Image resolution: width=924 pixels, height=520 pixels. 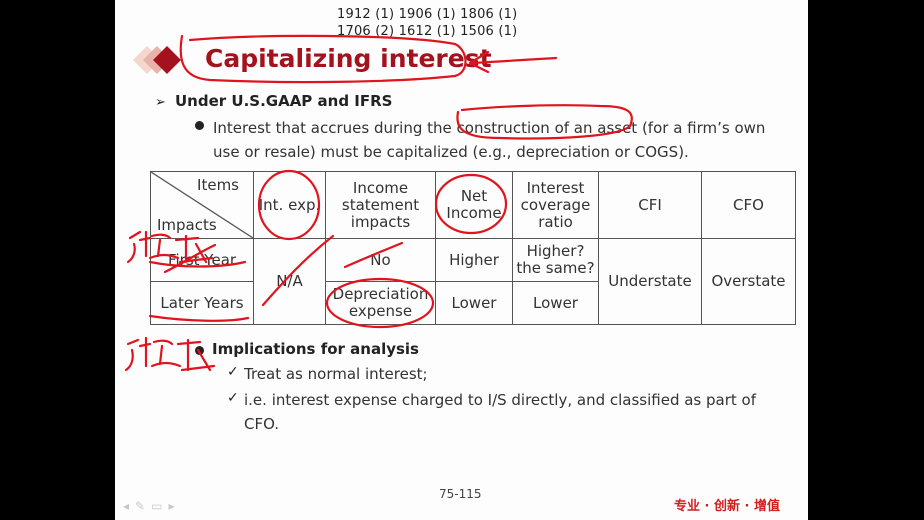 I want to click on cell-int-exp: N/A, so click(x=289, y=281).